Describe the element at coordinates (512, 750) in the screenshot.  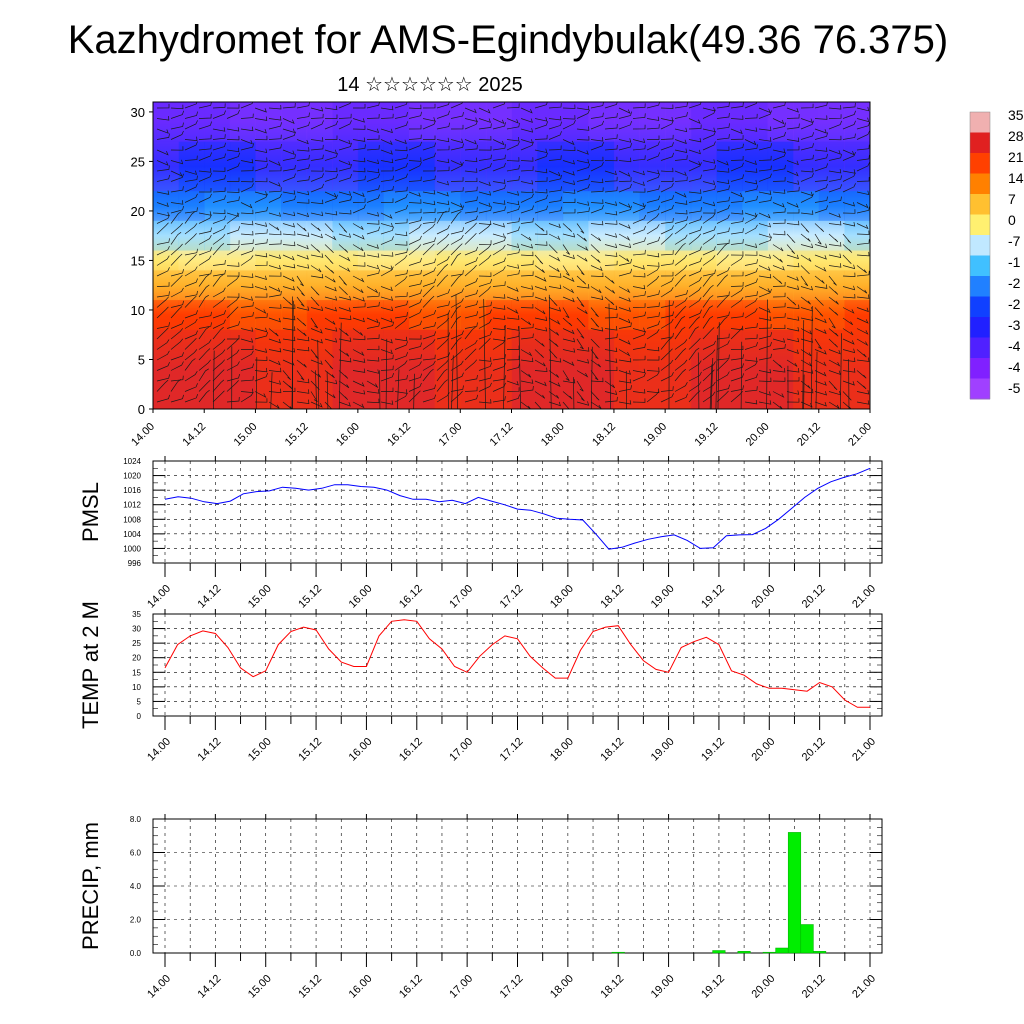
I see `x-tick-label: 17.12` at that location.